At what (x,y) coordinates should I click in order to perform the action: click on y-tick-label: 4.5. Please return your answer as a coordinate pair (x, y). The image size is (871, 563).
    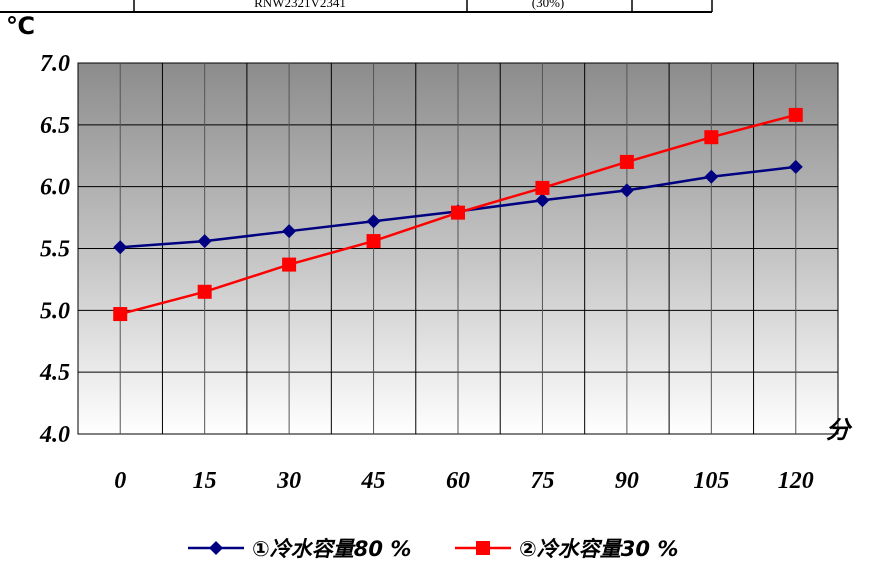
    Looking at the image, I should click on (54, 373).